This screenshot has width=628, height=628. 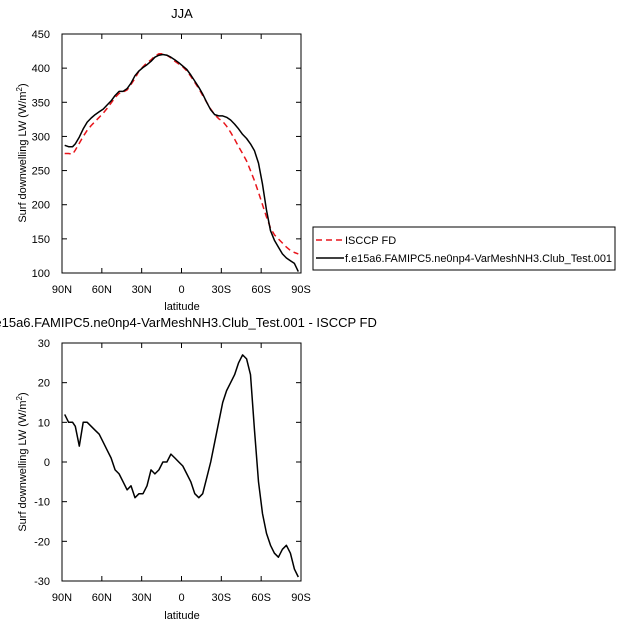 I want to click on top-chart-title: JJA, so click(x=182, y=13).